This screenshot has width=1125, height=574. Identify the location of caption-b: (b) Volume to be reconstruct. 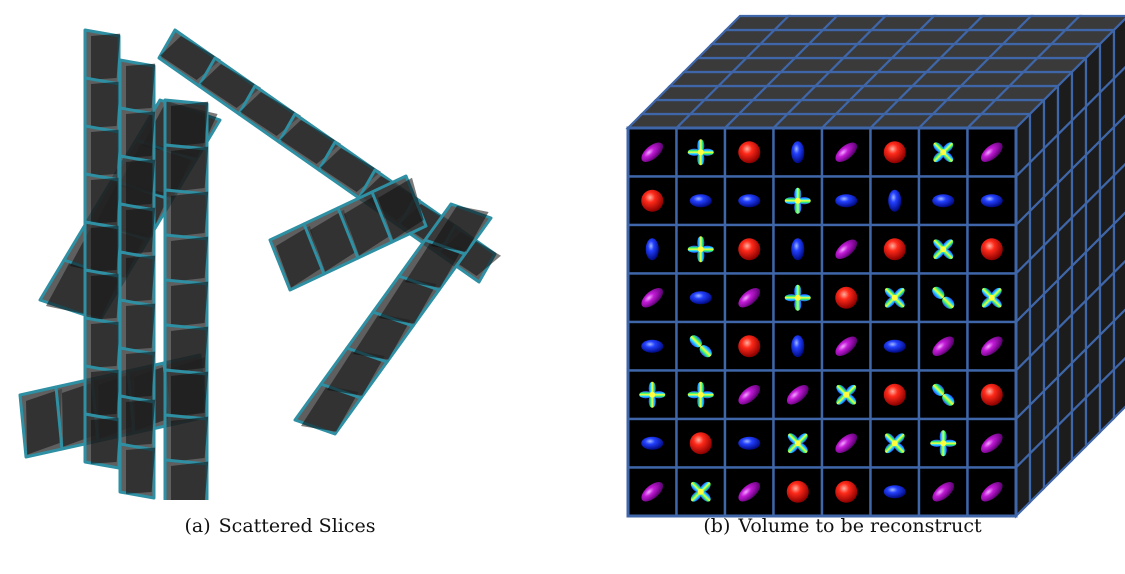
(842, 526).